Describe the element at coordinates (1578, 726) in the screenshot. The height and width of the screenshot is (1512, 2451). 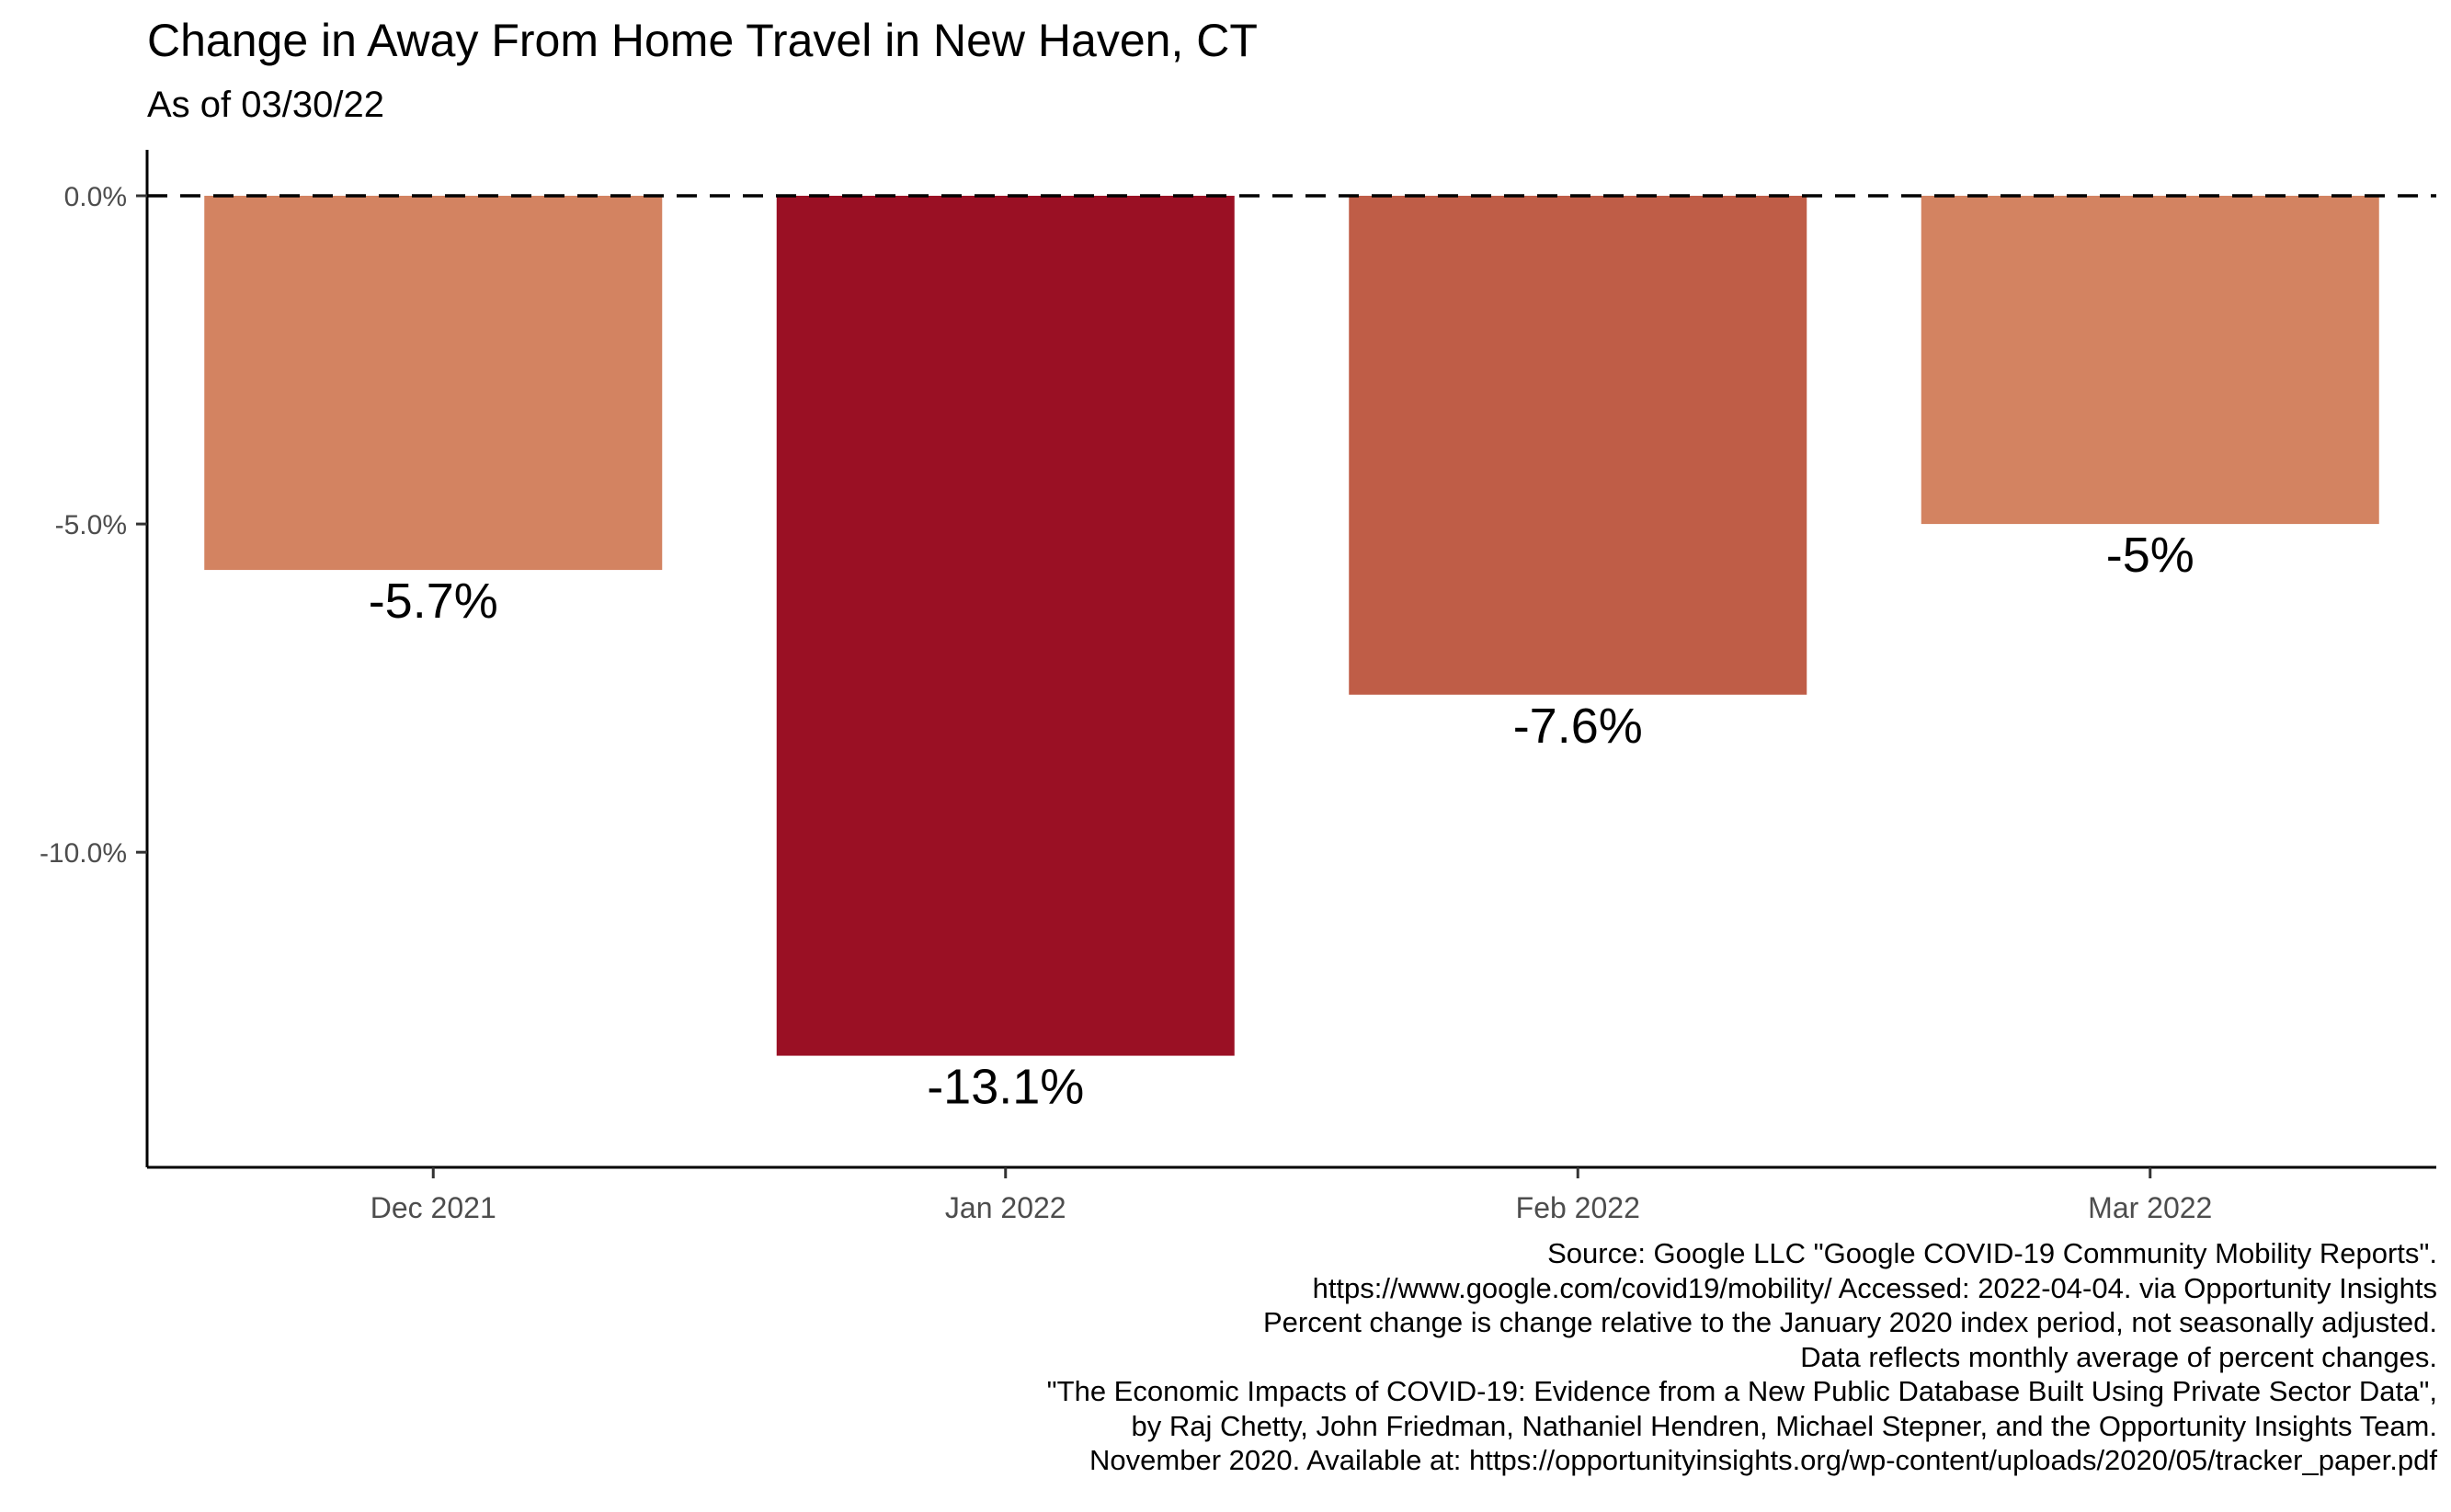
I see `data-label-3: -7.6%` at that location.